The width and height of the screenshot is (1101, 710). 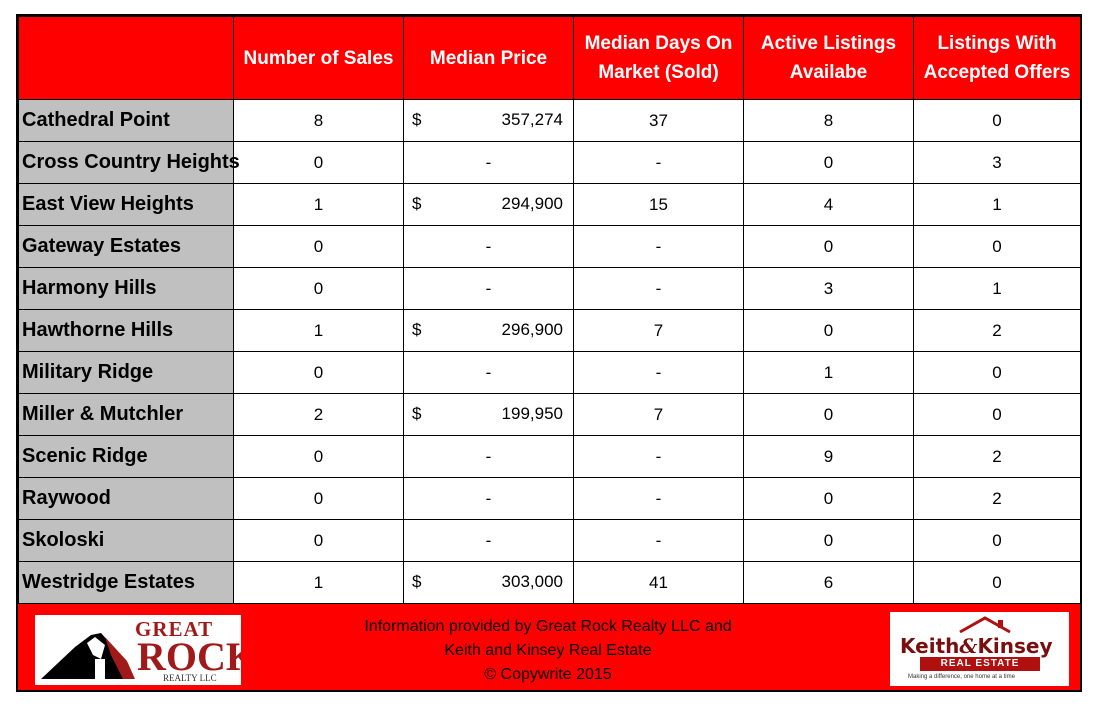 I want to click on table-row: Cross Country Heights 0- -0 3, so click(x=549, y=162).